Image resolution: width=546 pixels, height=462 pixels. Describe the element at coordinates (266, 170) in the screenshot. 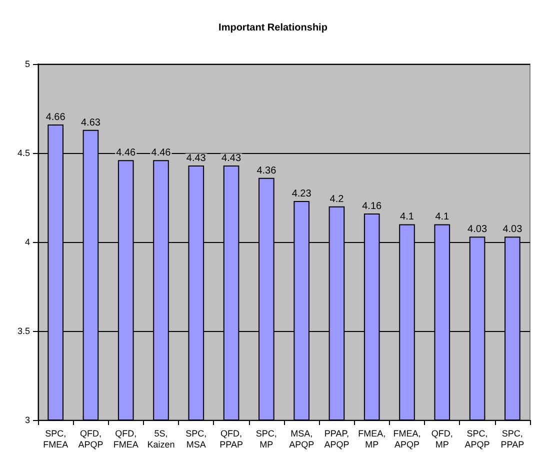

I see `data-label: 4.36` at that location.